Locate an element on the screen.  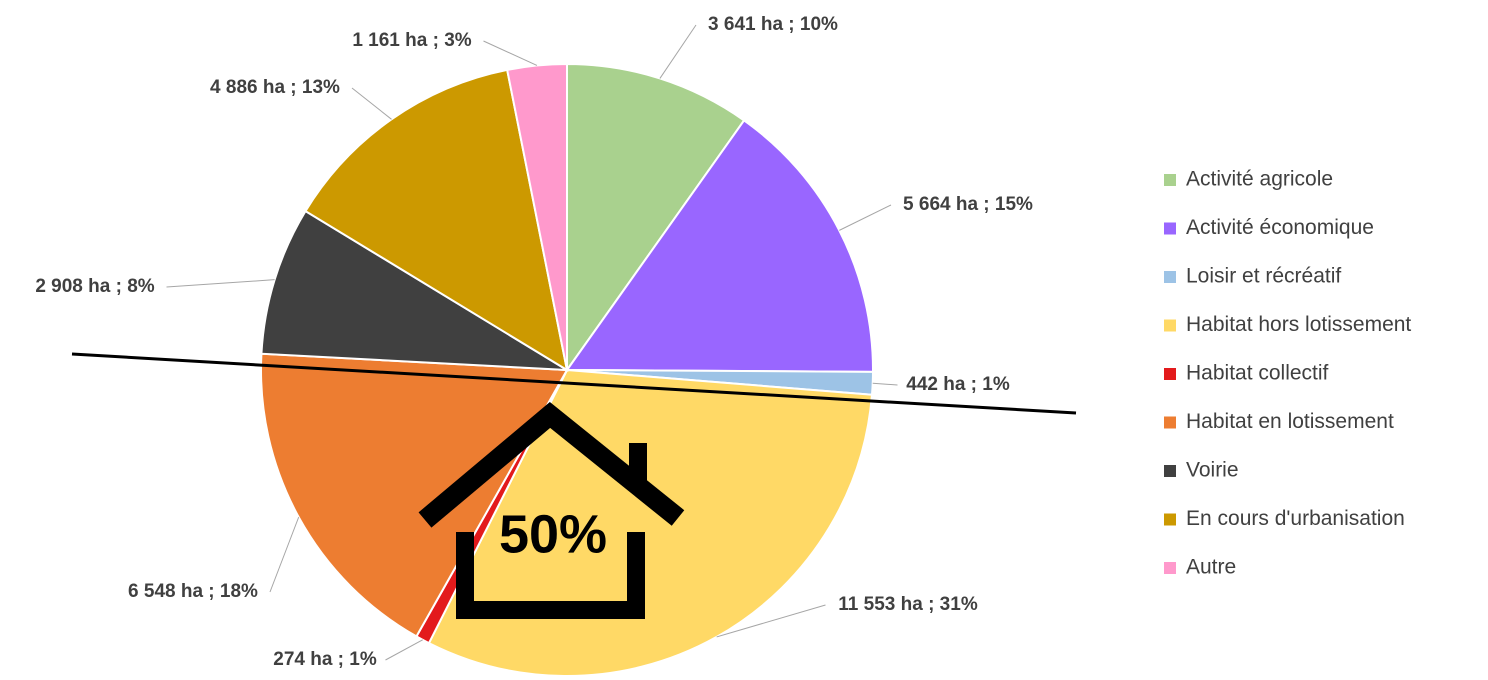
data-label: 442 ha ; 1% is located at coordinates (958, 384).